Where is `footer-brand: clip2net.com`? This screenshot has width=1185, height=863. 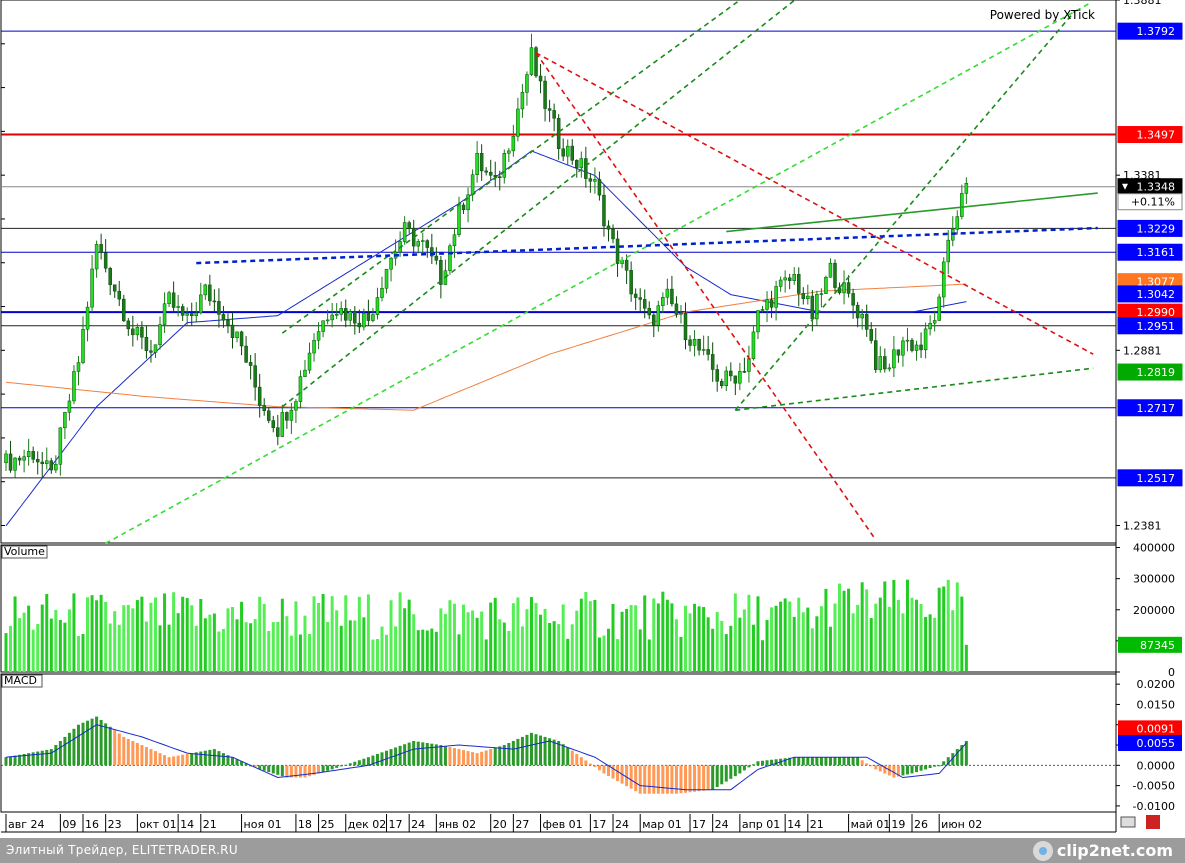
footer-brand: clip2net.com is located at coordinates (1102, 850).